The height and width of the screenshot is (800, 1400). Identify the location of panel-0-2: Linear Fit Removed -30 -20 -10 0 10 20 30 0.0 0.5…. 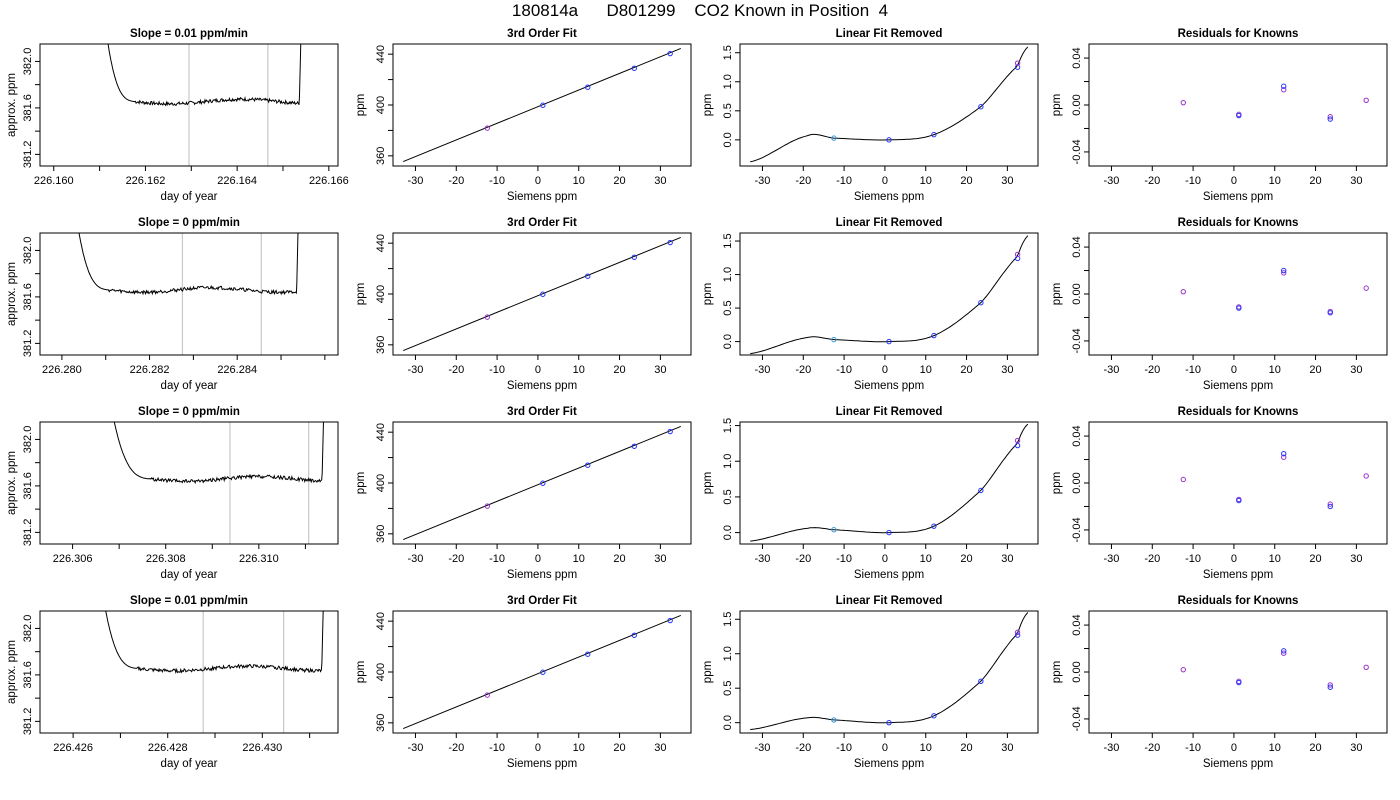
(870, 115).